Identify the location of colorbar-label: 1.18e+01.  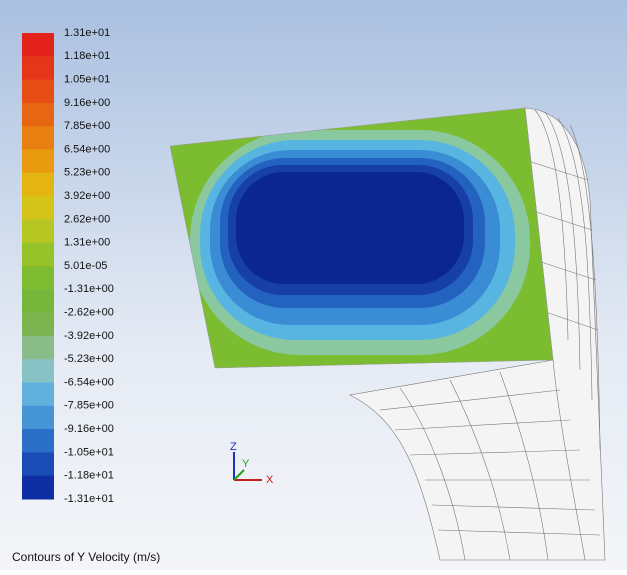
(87, 56).